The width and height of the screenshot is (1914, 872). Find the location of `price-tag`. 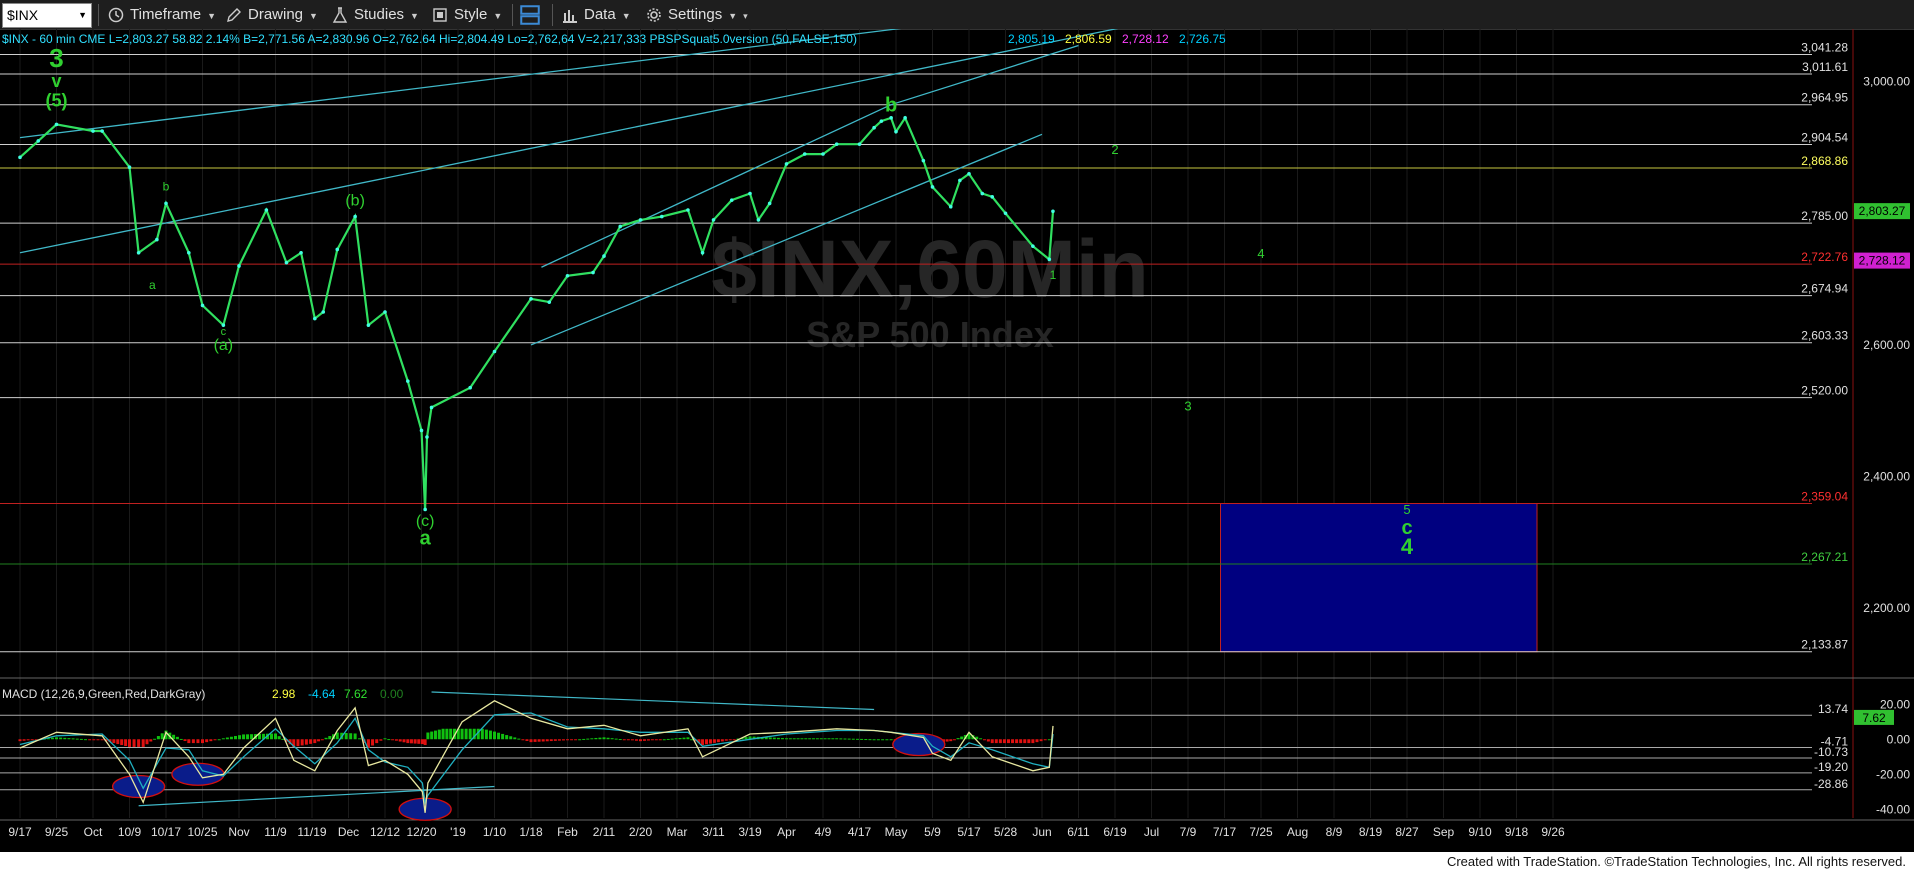

price-tag is located at coordinates (1882, 260).